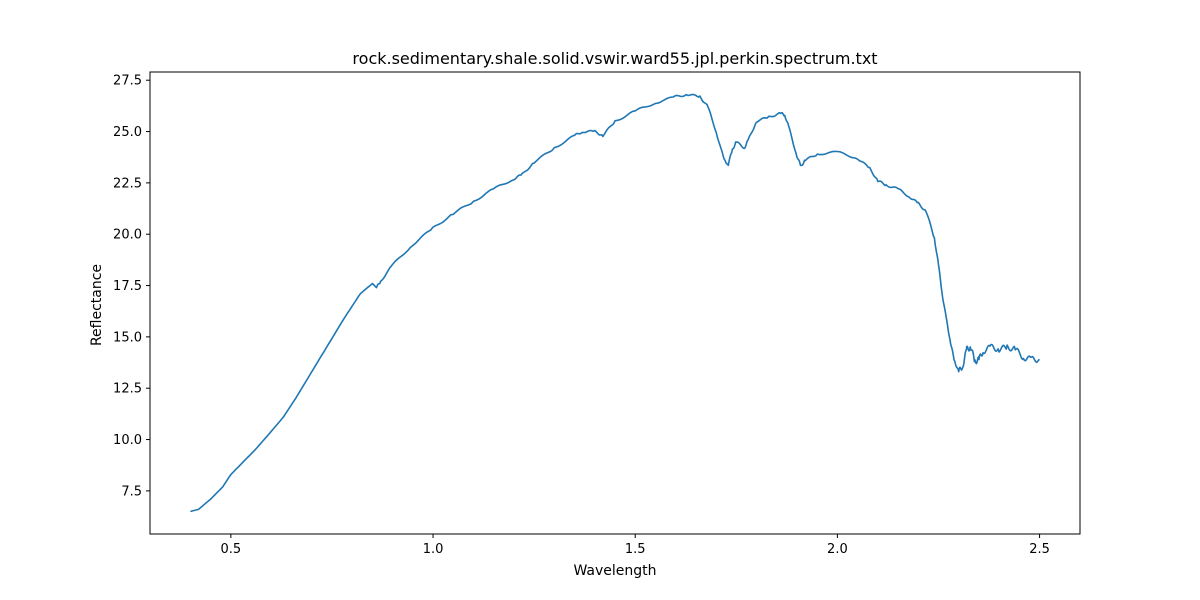 This screenshot has height=600, width=1200. What do you see at coordinates (127, 132) in the screenshot?
I see `y-tick-label: 25.0` at bounding box center [127, 132].